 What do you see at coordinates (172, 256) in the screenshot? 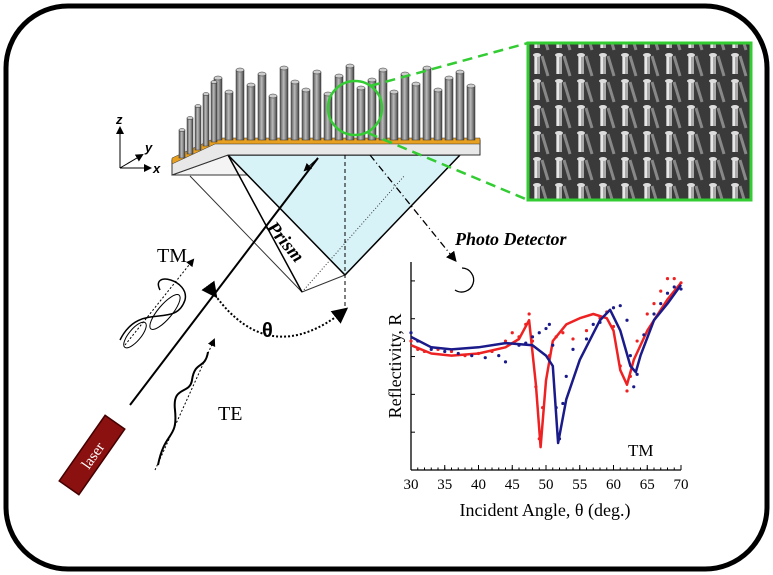
I see `tm-label: TM` at bounding box center [172, 256].